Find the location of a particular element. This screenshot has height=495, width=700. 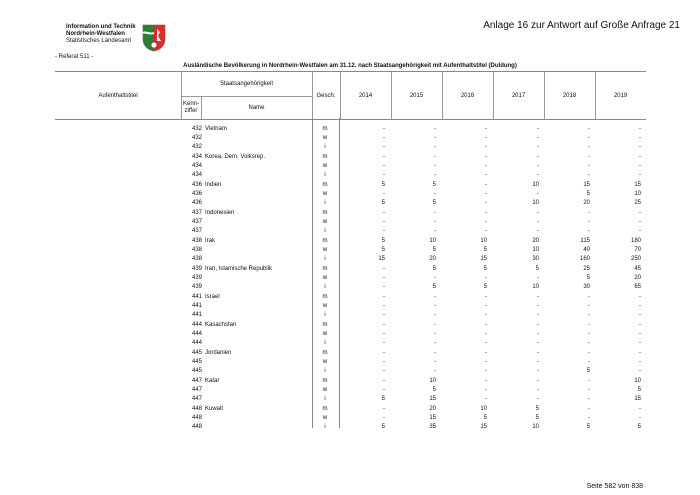

header-aufenthaltstitel: Aufenthaltstitel is located at coordinates (118, 95).